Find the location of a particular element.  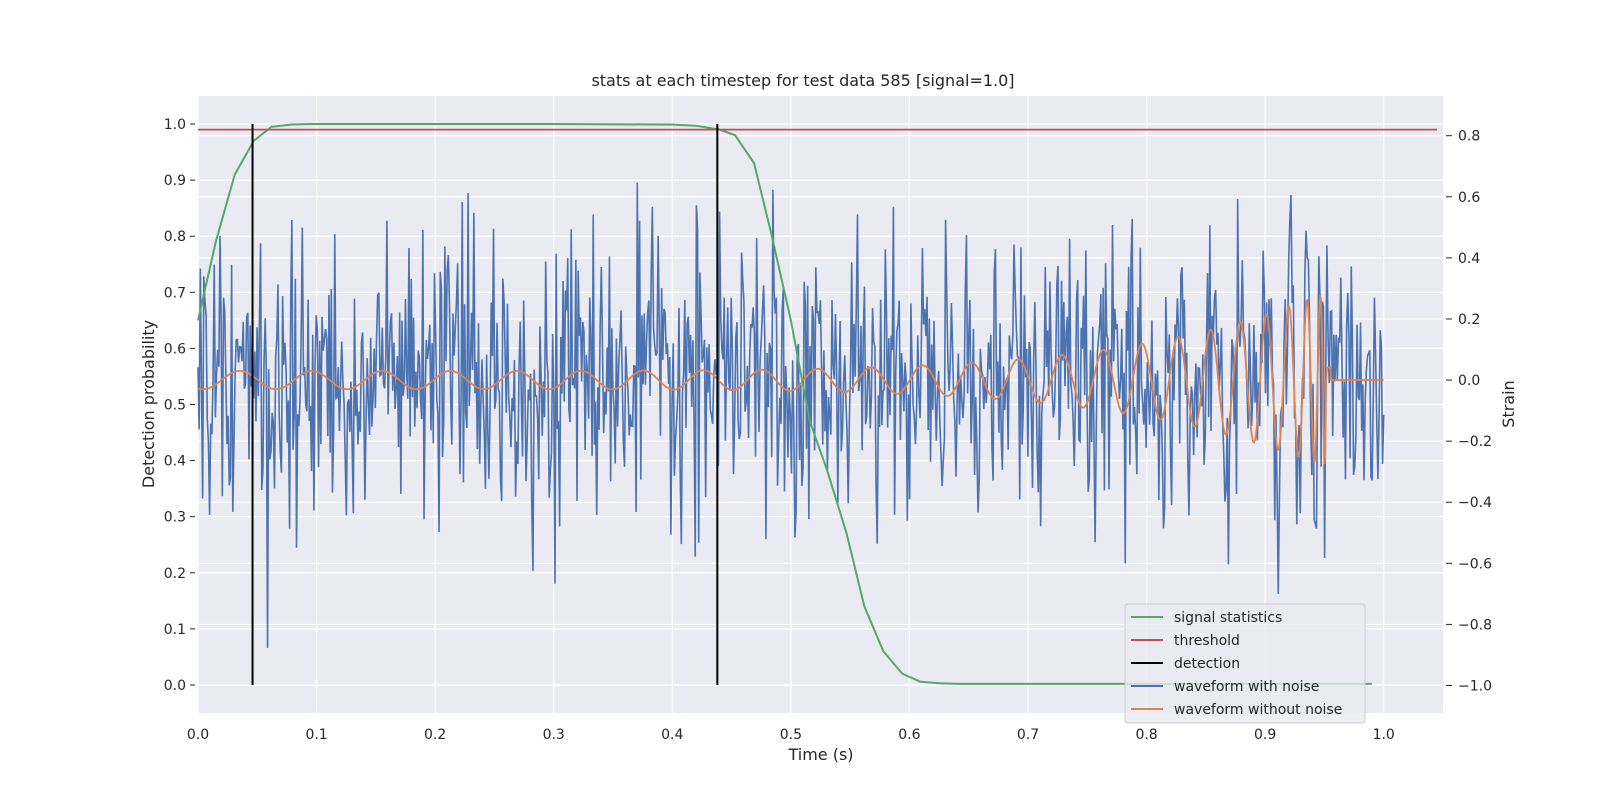

y-right-tick-label: 0.4 is located at coordinates (1469, 259).